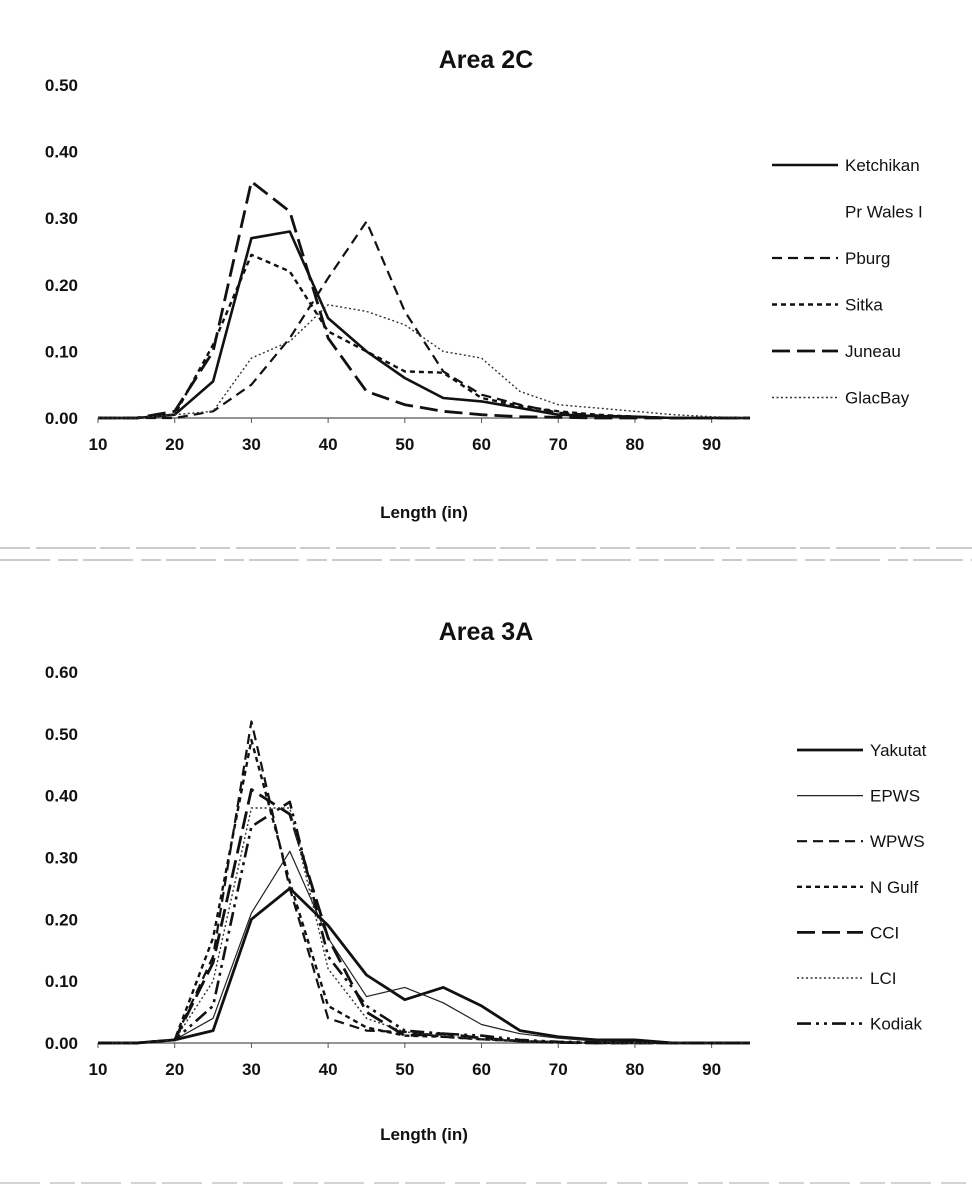  I want to click on legend-label: Juneau, so click(873, 351).